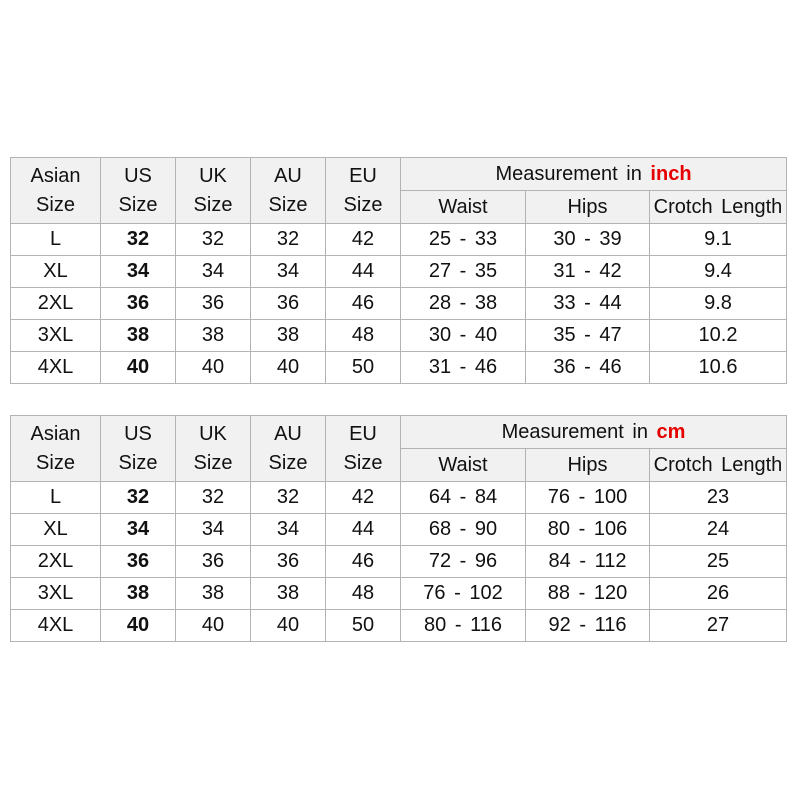 The width and height of the screenshot is (800, 800). I want to click on measurement-unit: inch, so click(671, 173).